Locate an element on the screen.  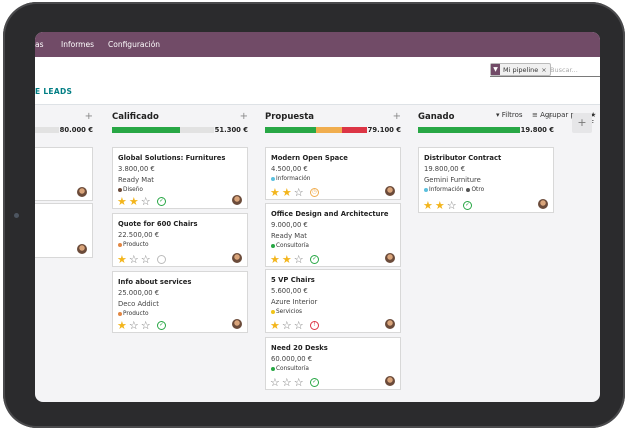
tag: Servicios is located at coordinates (286, 312).